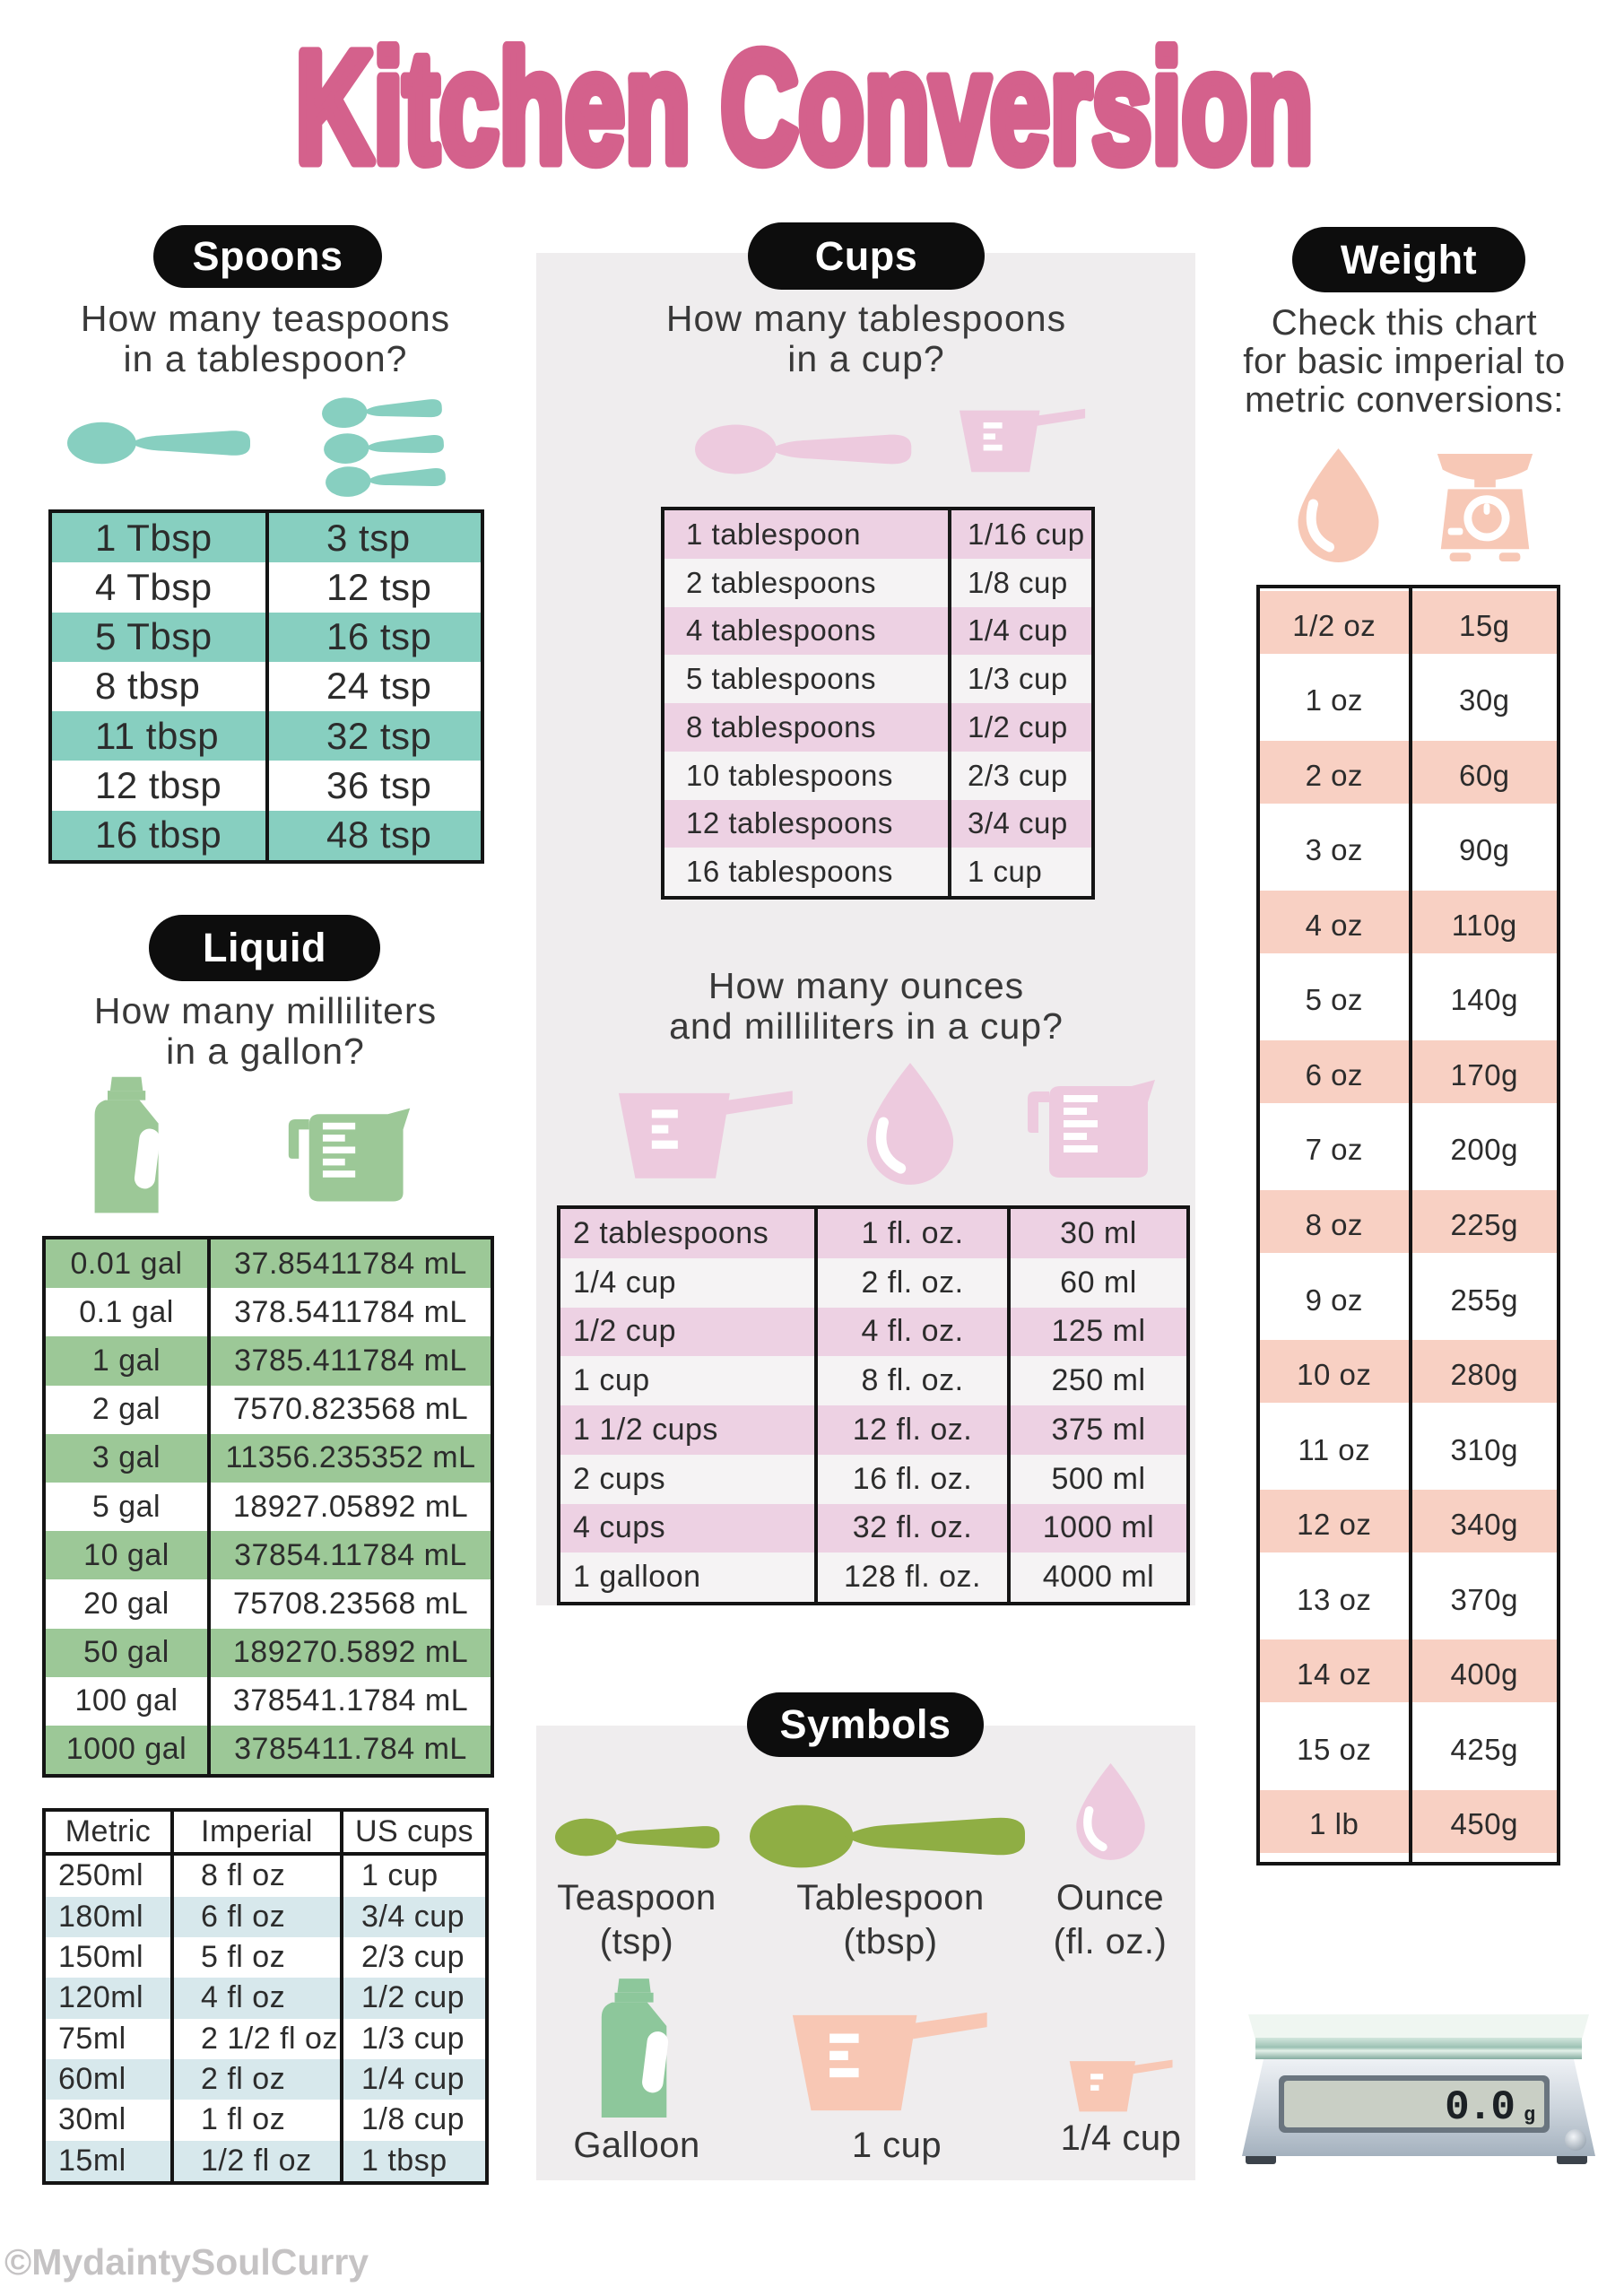 The image size is (1624, 2296). What do you see at coordinates (805, 108) in the screenshot?
I see `svg-text: Kitchen Conversion` at bounding box center [805, 108].